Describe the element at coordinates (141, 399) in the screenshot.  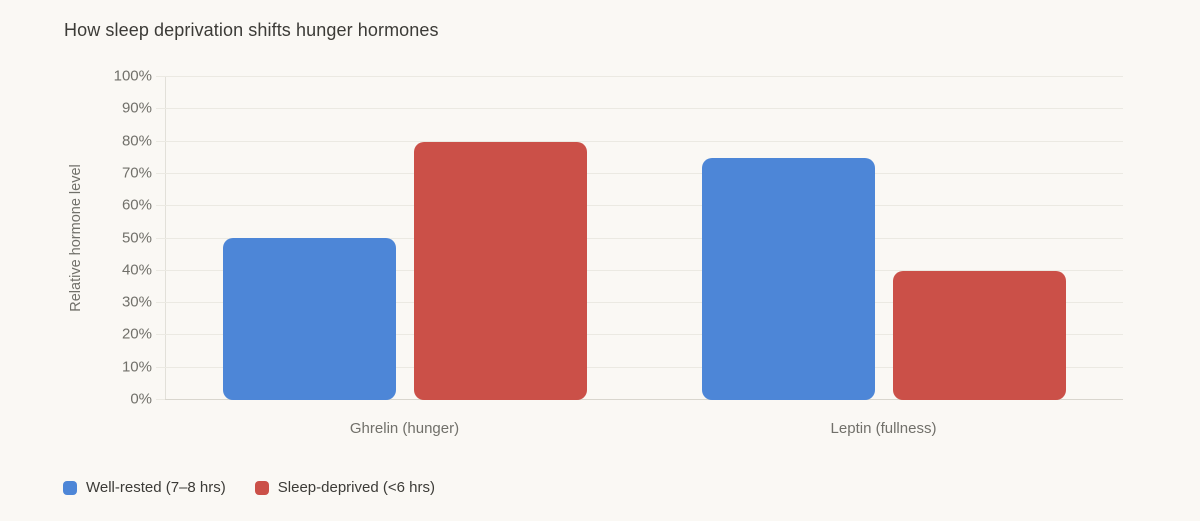
I see `y-tick-label: 0%` at that location.